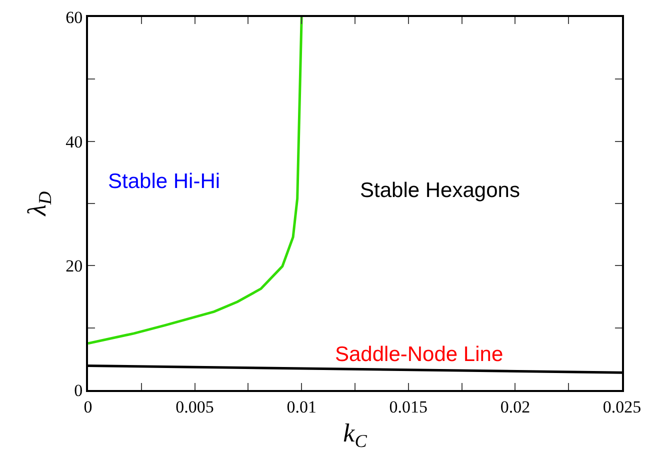 The height and width of the screenshot is (457, 648). What do you see at coordinates (515, 406) in the screenshot?
I see `x-tick-label: 0.02` at bounding box center [515, 406].